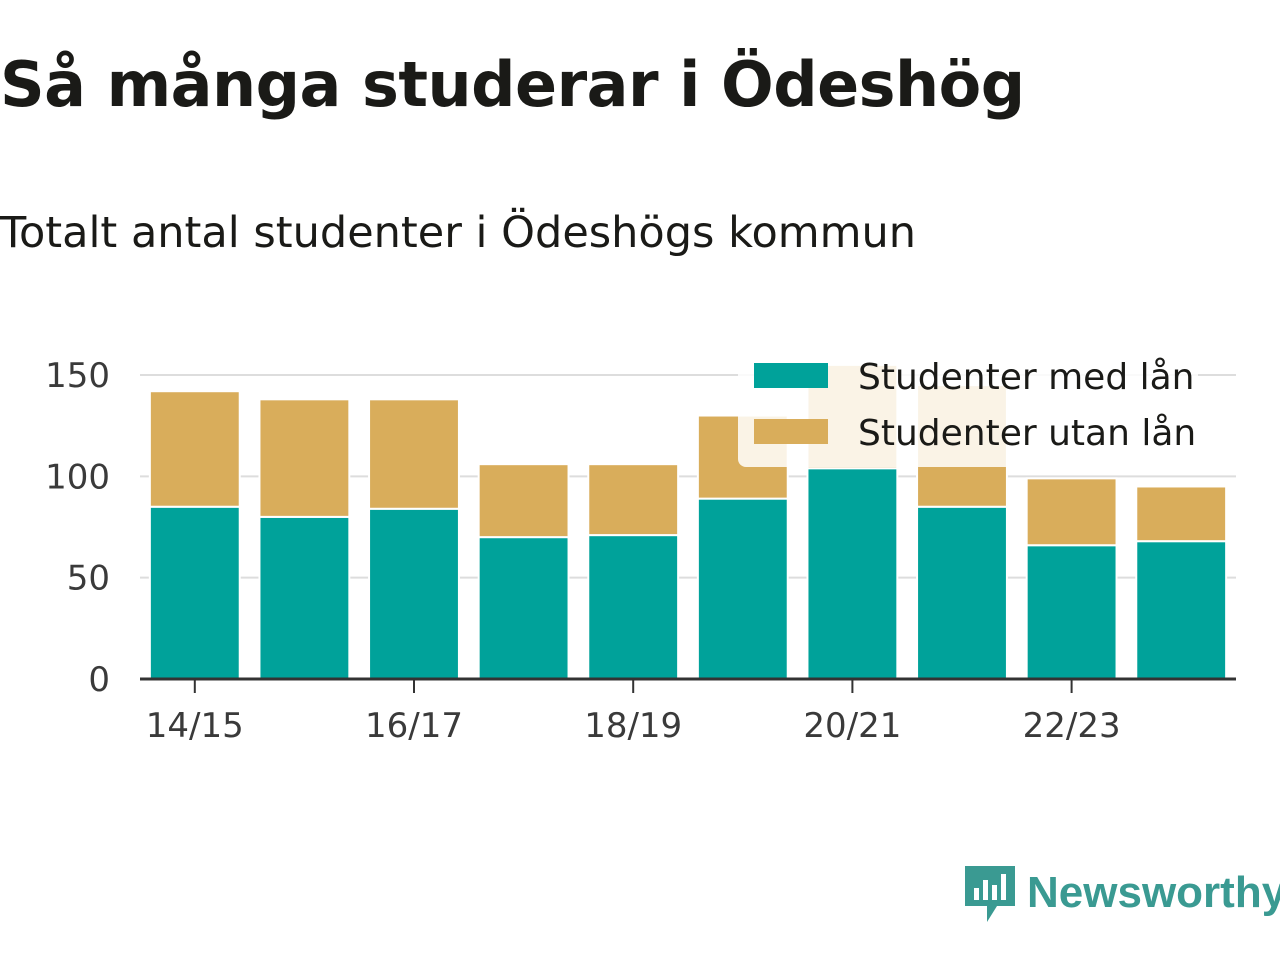 This screenshot has height=960, width=1280. What do you see at coordinates (99, 680) in the screenshot?
I see `y-tick-label: 0` at bounding box center [99, 680].